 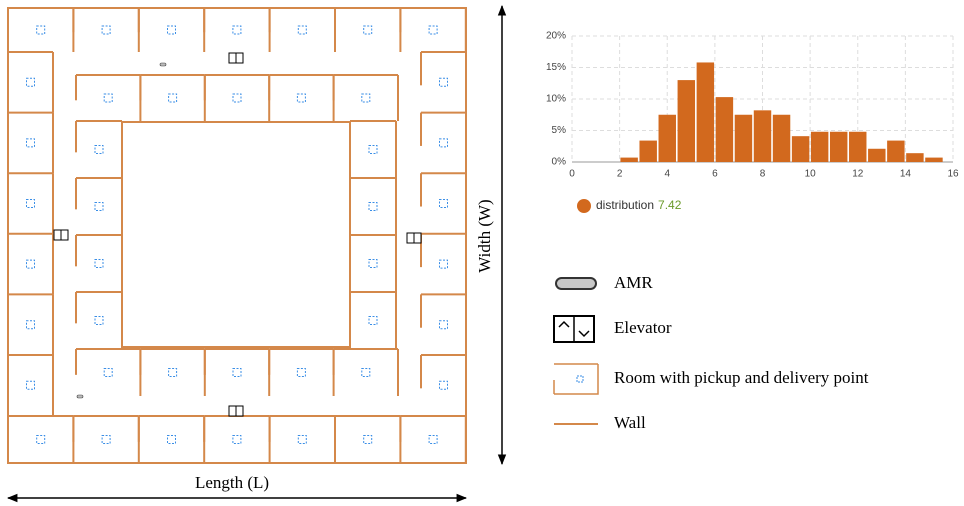 I want to click on x-tick-label: 8, so click(x=763, y=174).